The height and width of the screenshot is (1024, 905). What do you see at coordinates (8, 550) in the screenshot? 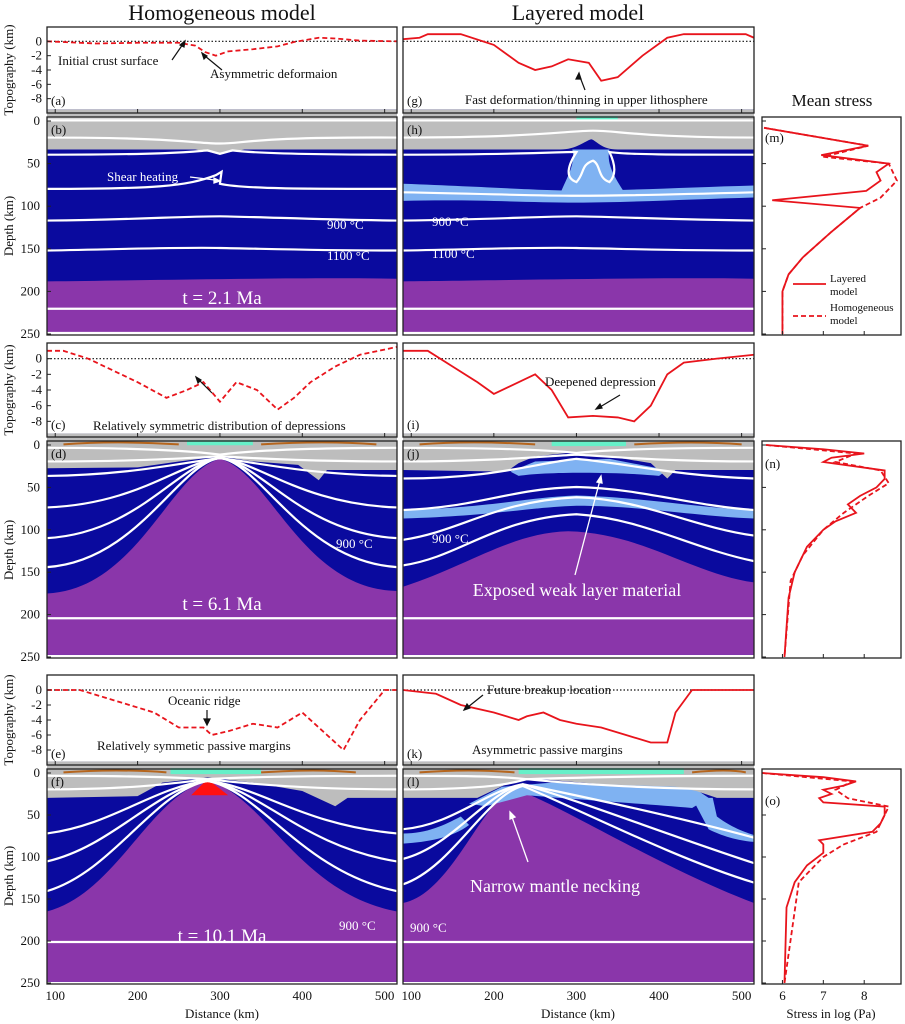
I see `ylabel-depth-2: Depth (km)` at bounding box center [8, 550].